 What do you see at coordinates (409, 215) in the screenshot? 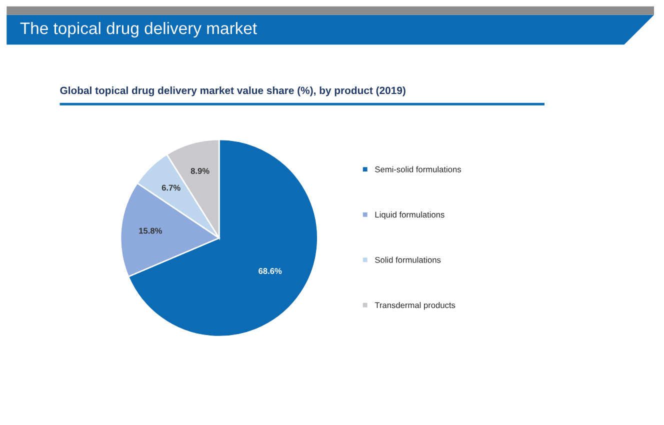
I see `legend-label: Liquid formulations` at bounding box center [409, 215].